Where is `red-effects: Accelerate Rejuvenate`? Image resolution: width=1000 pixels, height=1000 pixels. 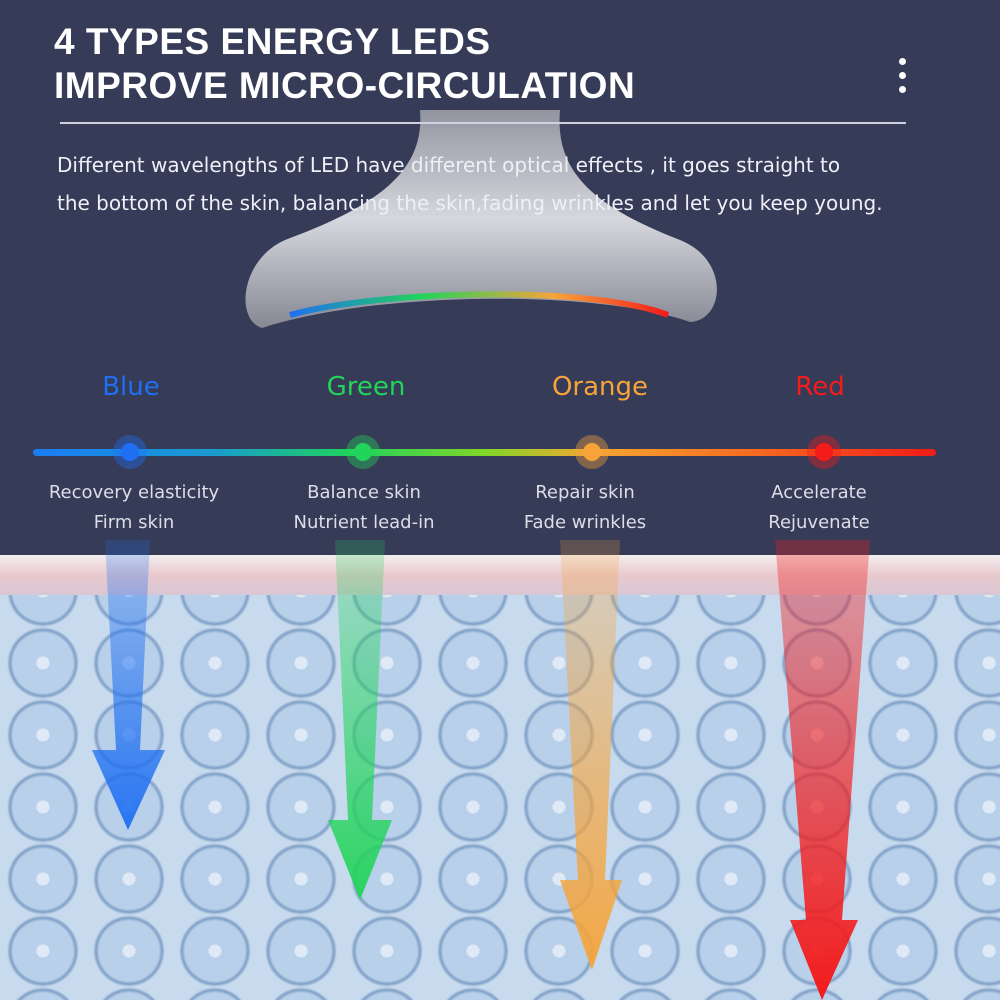
red-effects: Accelerate Rejuvenate is located at coordinates (819, 508).